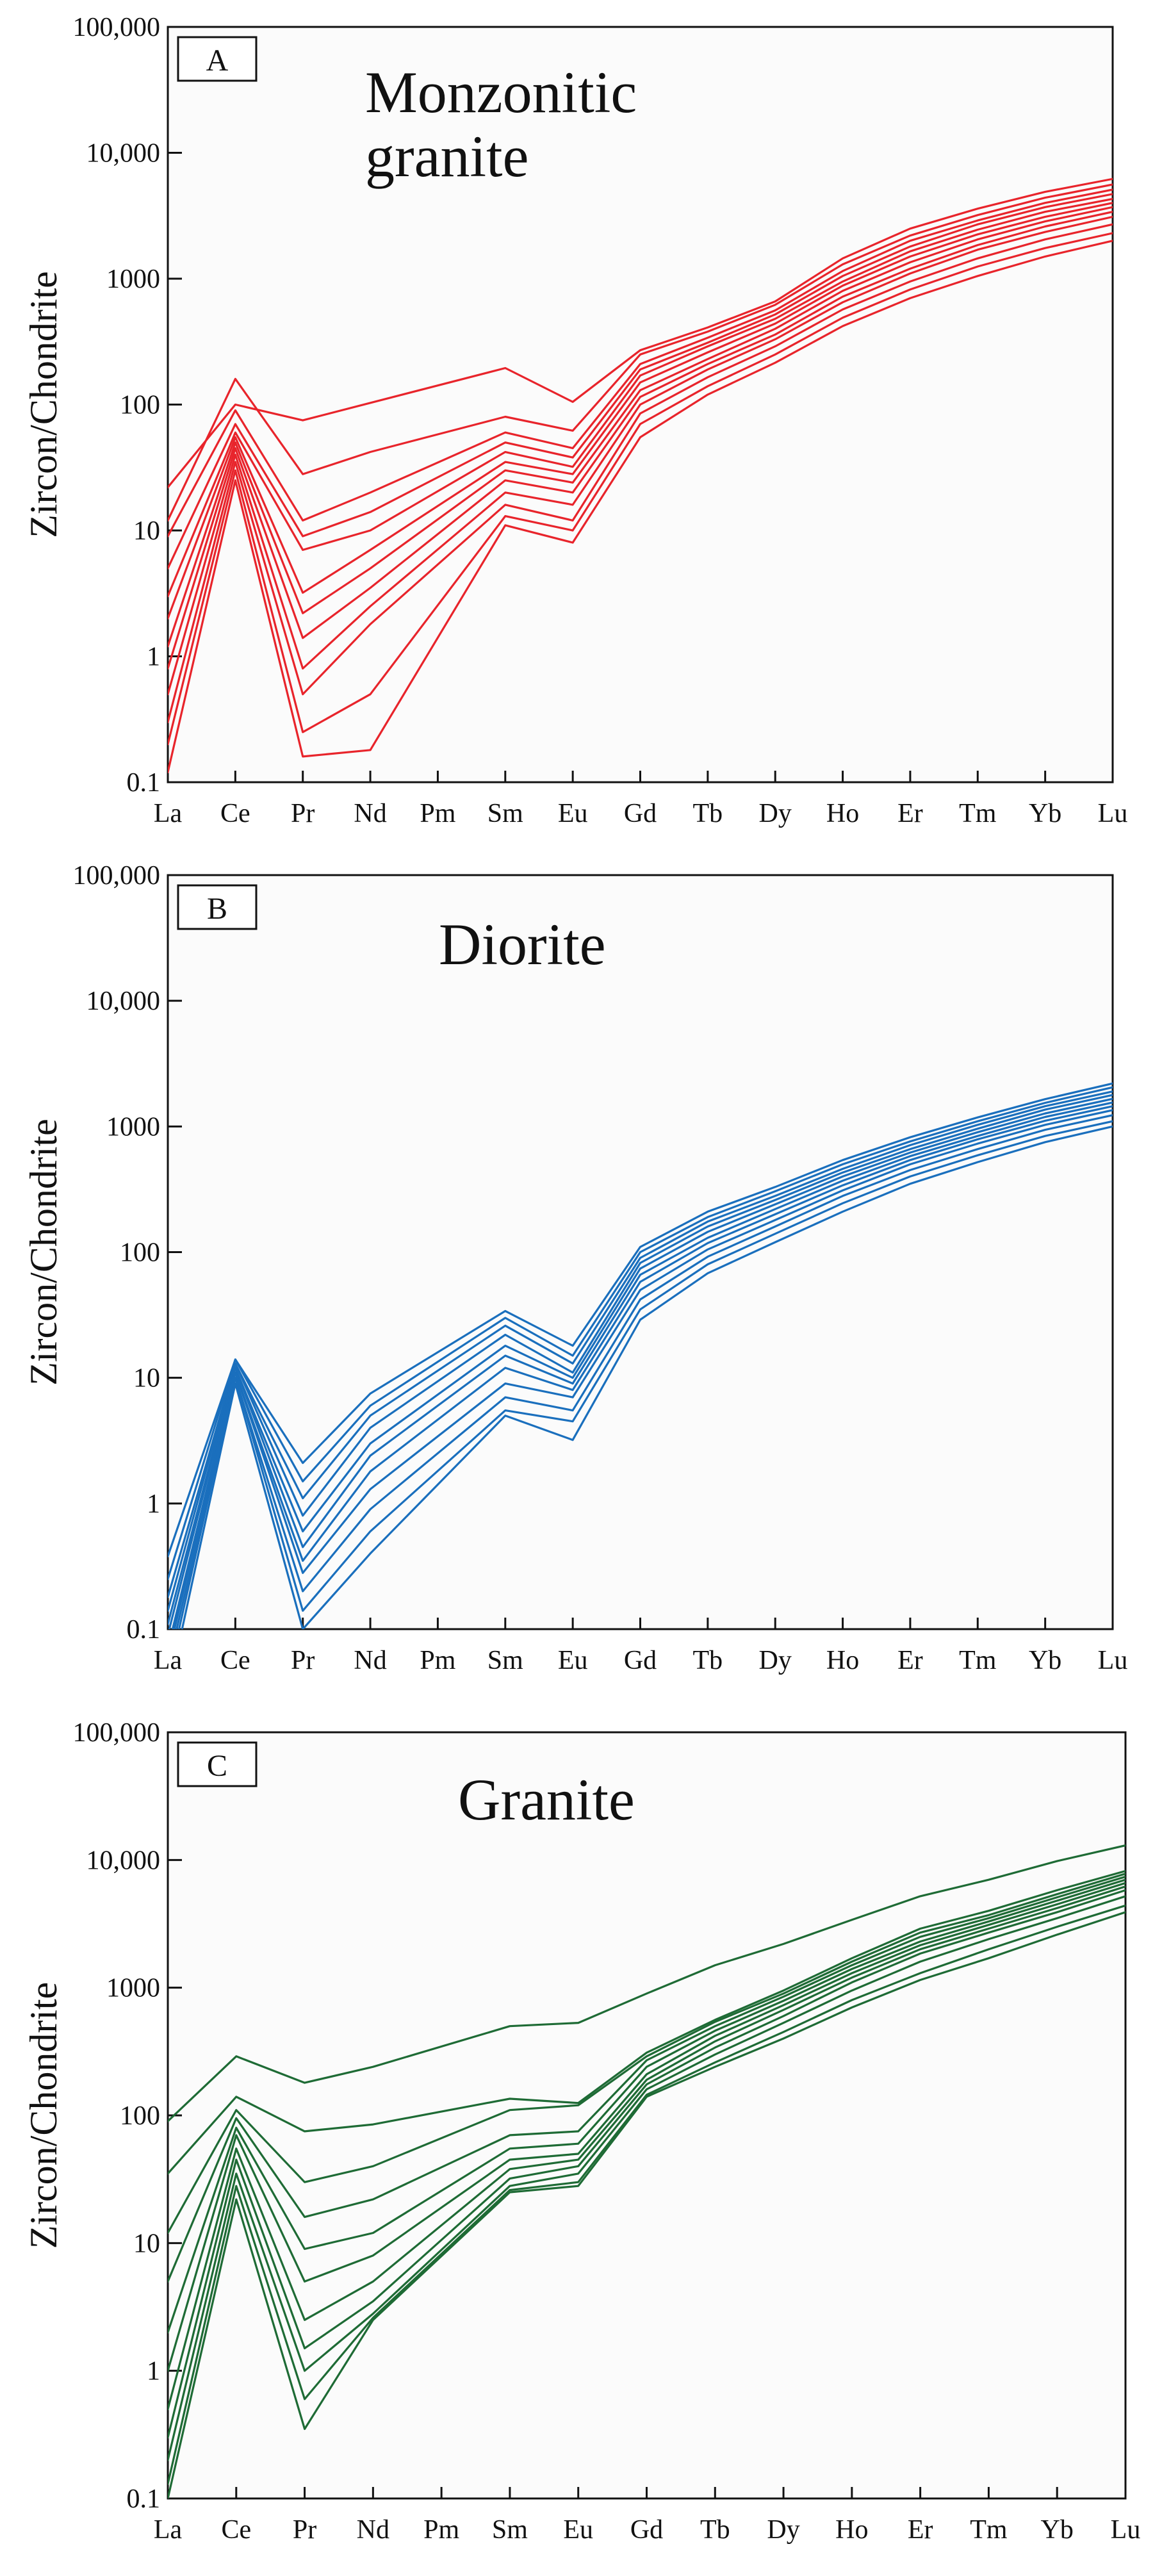 Image resolution: width=1162 pixels, height=2576 pixels. What do you see at coordinates (505, 813) in the screenshot?
I see `x-tick-label: Sm` at bounding box center [505, 813].